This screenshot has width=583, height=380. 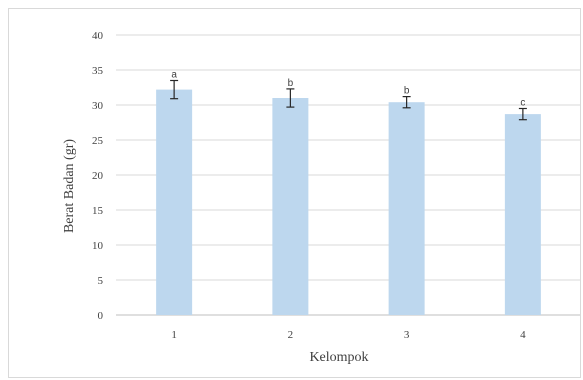 What do you see at coordinates (69, 186) in the screenshot?
I see `y-axis-title: Berat Badan (gr)` at bounding box center [69, 186].